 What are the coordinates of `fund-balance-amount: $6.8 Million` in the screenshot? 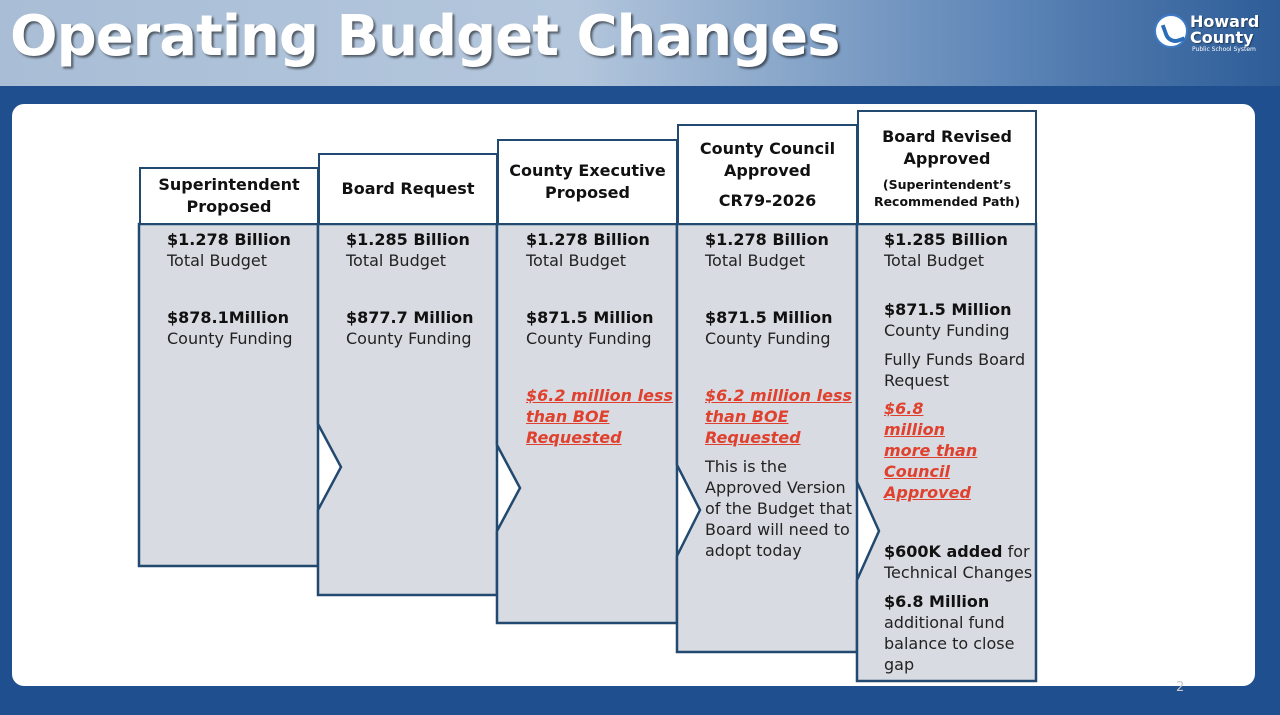 It's located at (937, 601).